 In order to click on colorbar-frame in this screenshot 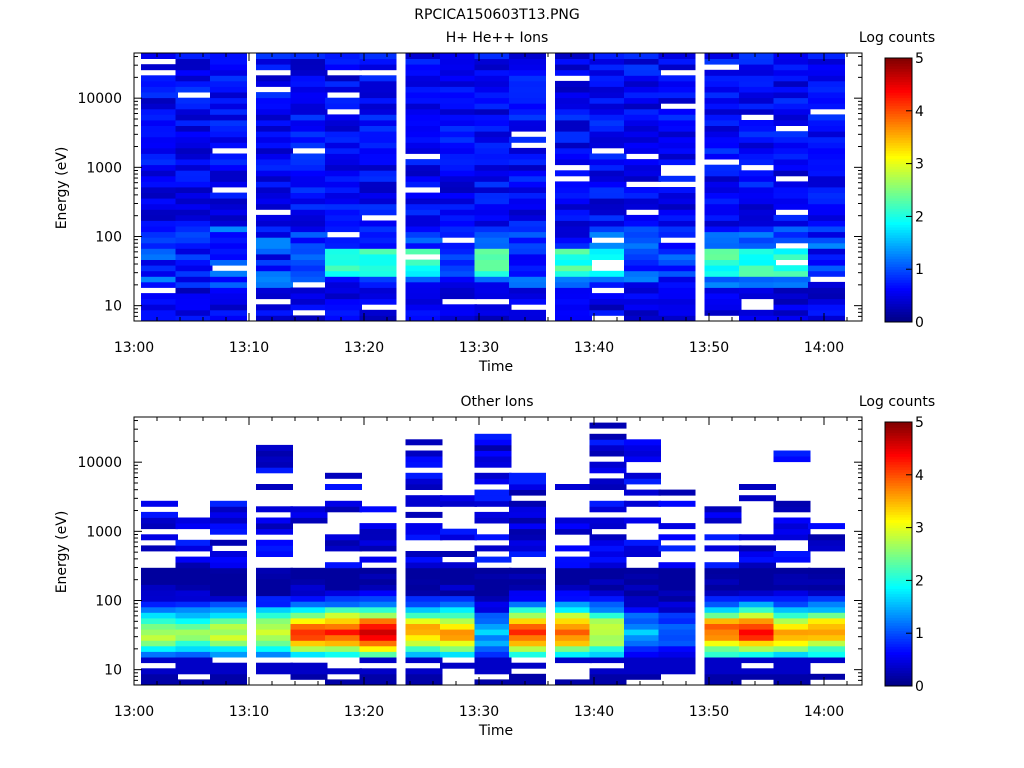, I will do `click(898, 554)`.